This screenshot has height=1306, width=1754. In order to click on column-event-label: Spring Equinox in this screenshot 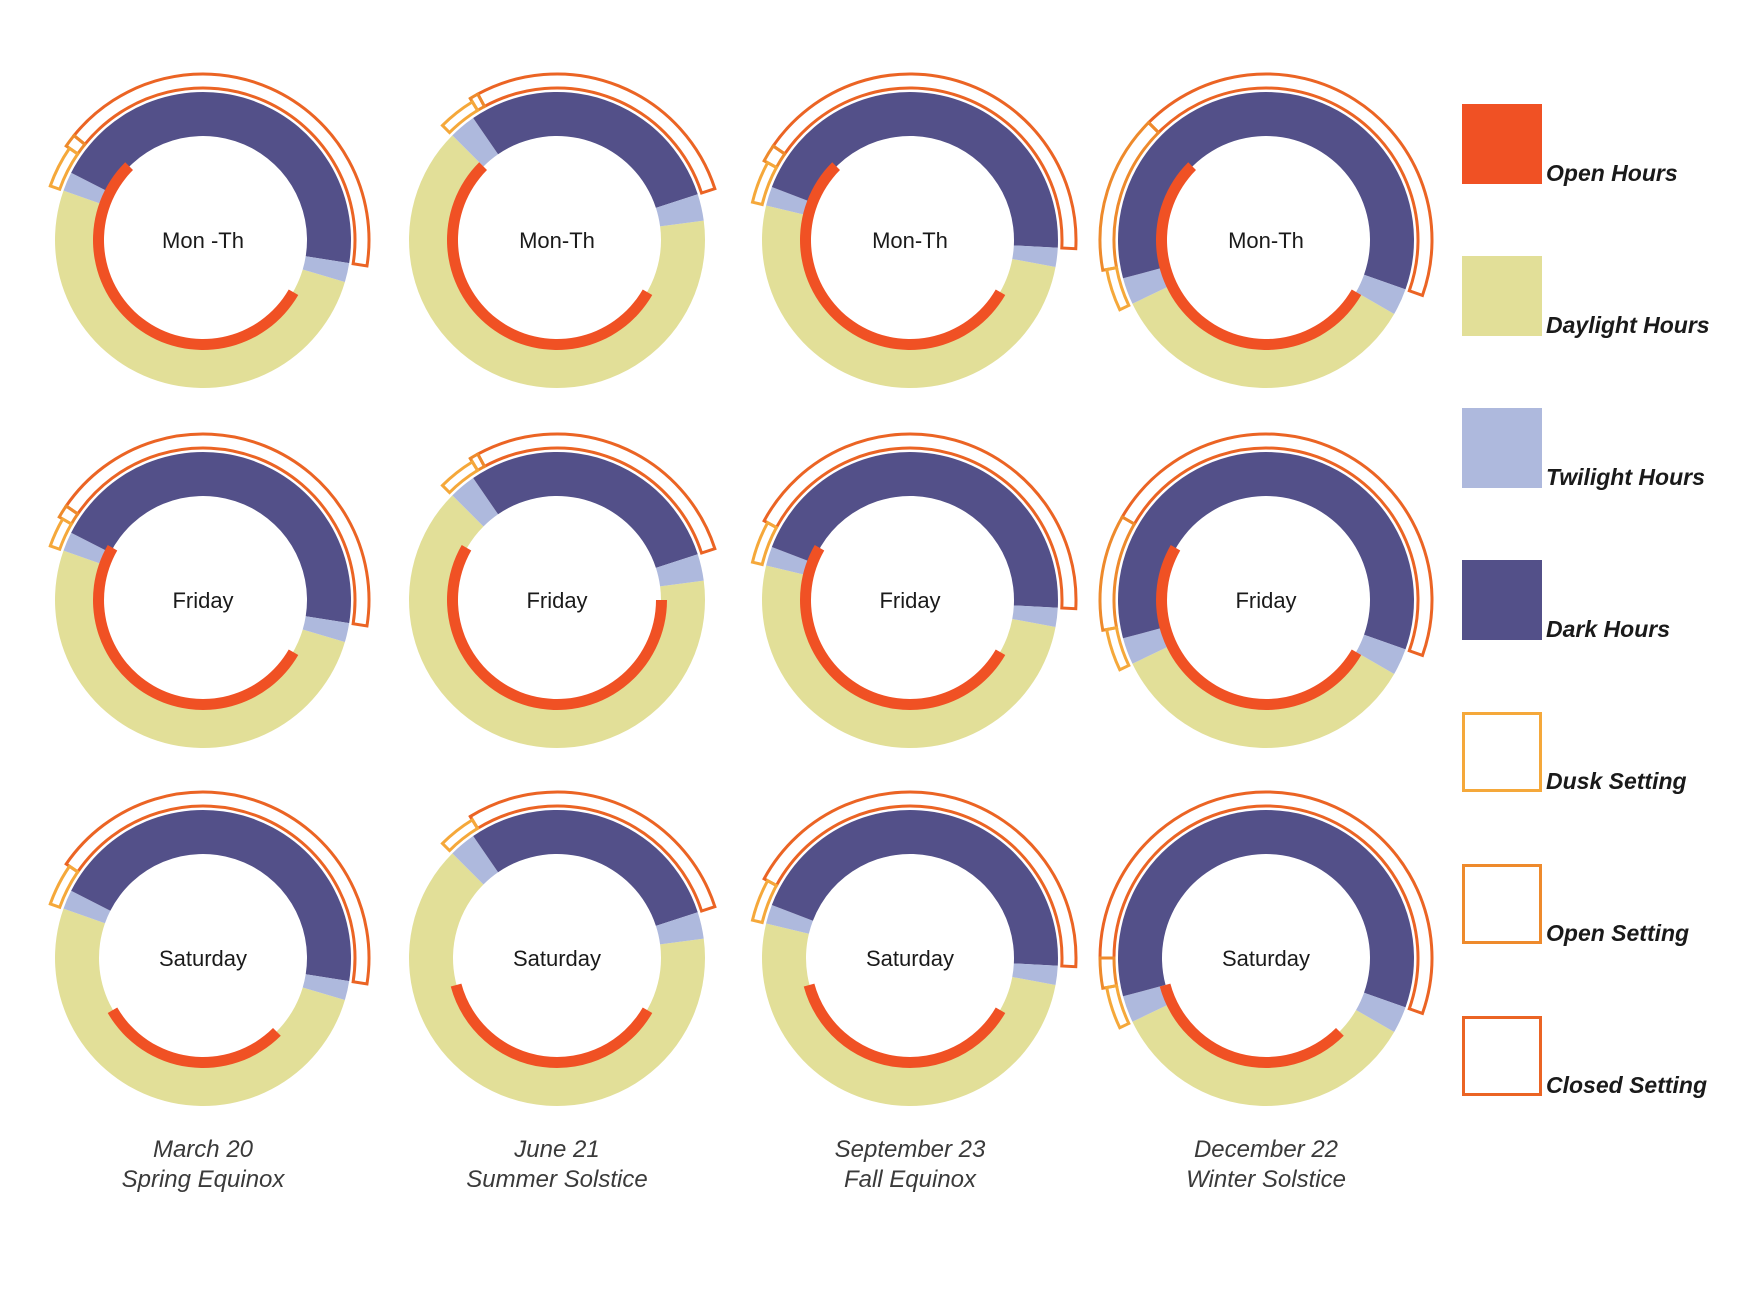, I will do `click(204, 1179)`.